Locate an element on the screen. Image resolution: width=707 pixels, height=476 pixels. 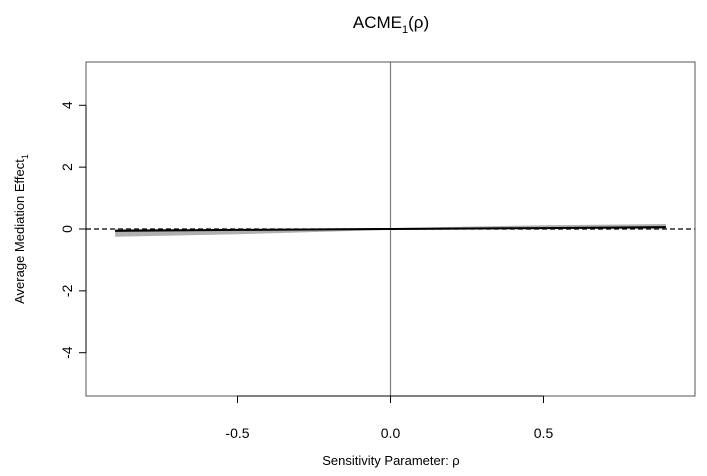
x-axis: -0.5 0.0 0.5 is located at coordinates (389, 418).